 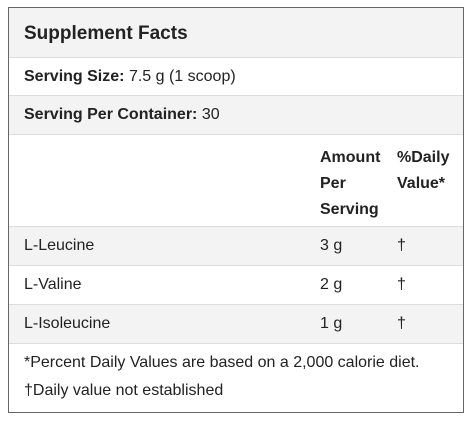 What do you see at coordinates (236, 115) in the screenshot?
I see `servings-row: Serving Per Container: 30` at bounding box center [236, 115].